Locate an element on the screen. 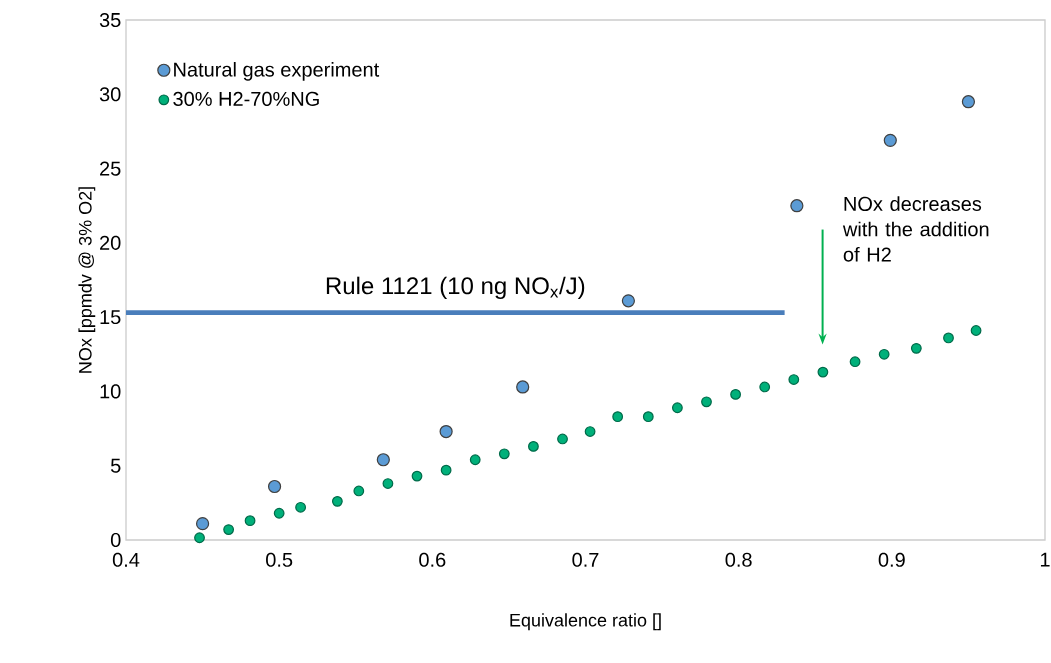 The height and width of the screenshot is (663, 1051). y-tick-label: 15 is located at coordinates (110, 317).